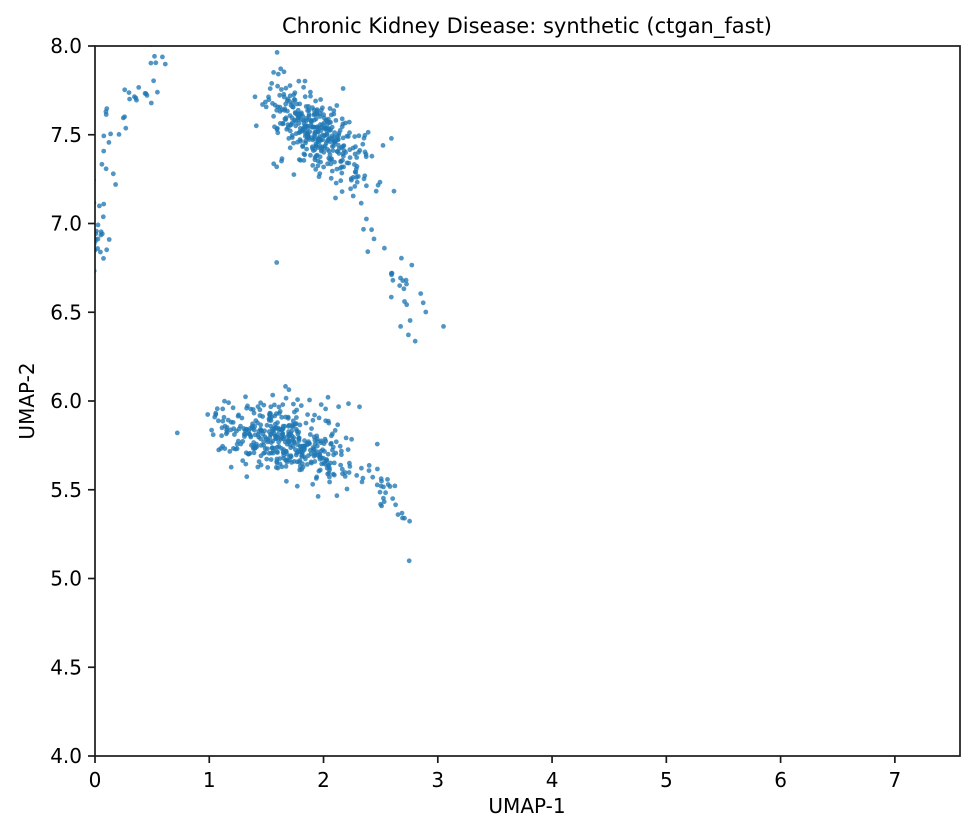  I want to click on svg-text: 5.5, so click(66, 490).